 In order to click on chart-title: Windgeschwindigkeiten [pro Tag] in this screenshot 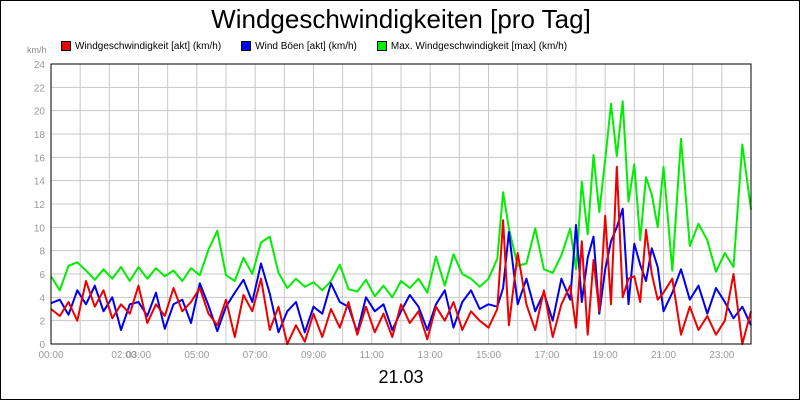, I will do `click(401, 19)`.